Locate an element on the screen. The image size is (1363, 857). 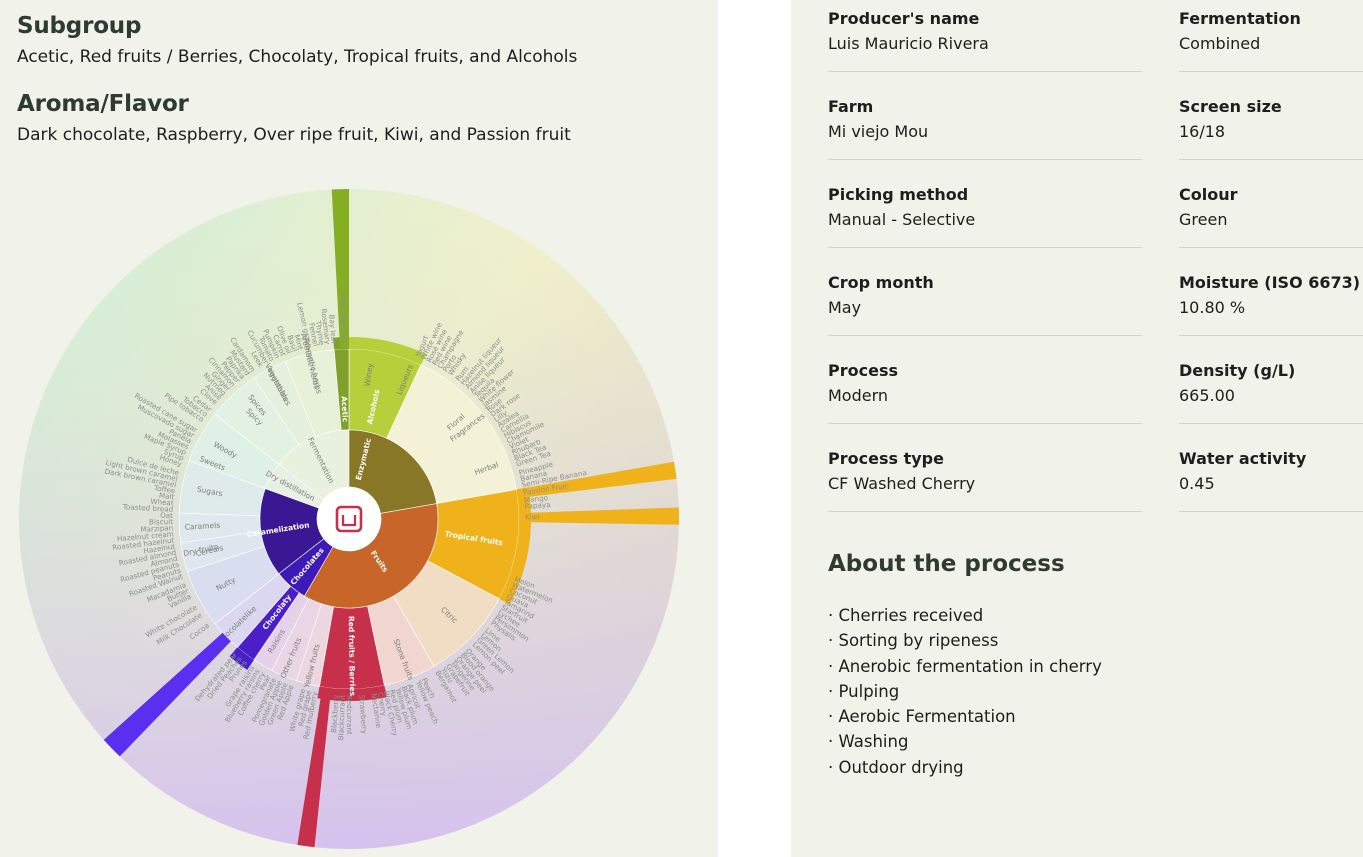
detail-water-activity: Water activity 0.45 is located at coordinates (1271, 484).